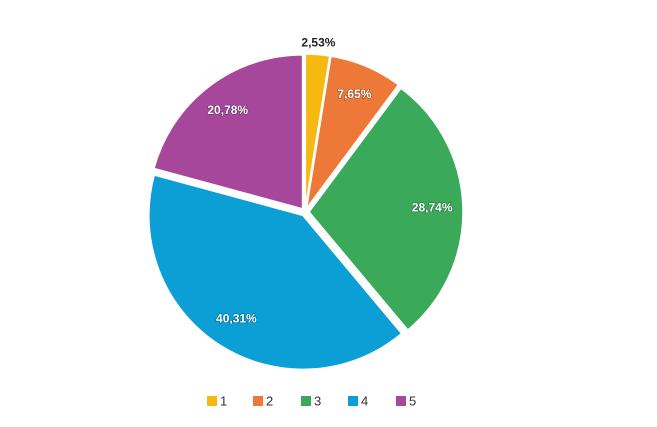 The height and width of the screenshot is (427, 657). I want to click on legend-label: 2, so click(269, 400).